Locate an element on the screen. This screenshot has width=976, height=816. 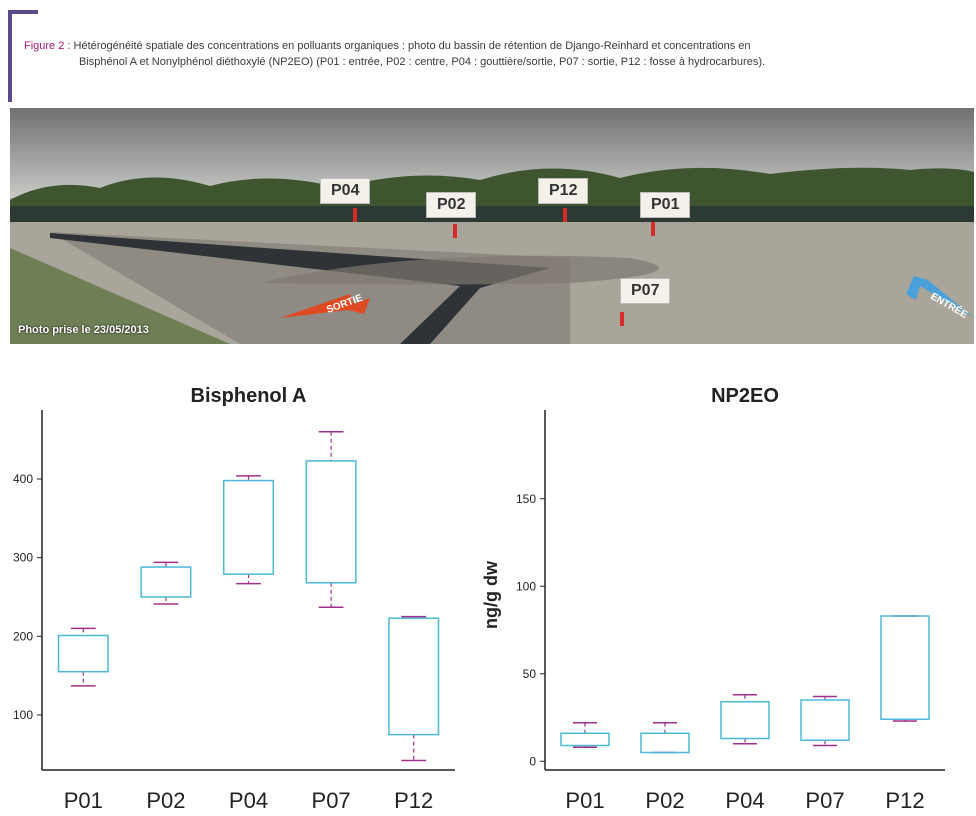
np2eo-box-p04 is located at coordinates (745, 720).